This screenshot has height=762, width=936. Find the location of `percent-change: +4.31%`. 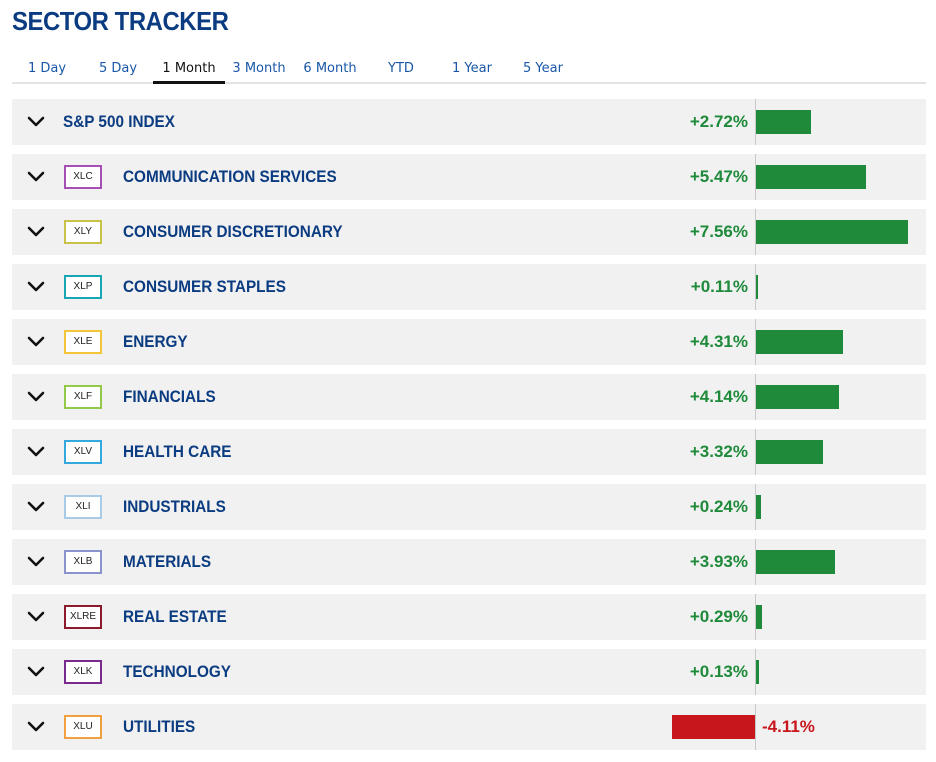

percent-change: +4.31% is located at coordinates (718, 341).